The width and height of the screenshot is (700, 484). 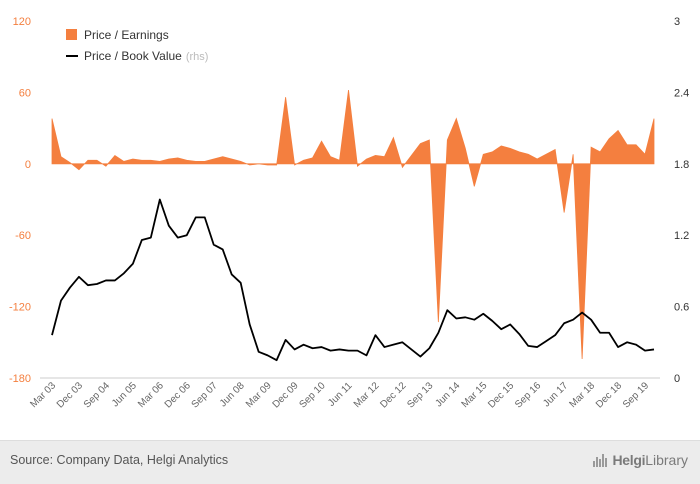 What do you see at coordinates (555, 394) in the screenshot?
I see `x-tick-label: Jun 17` at bounding box center [555, 394].